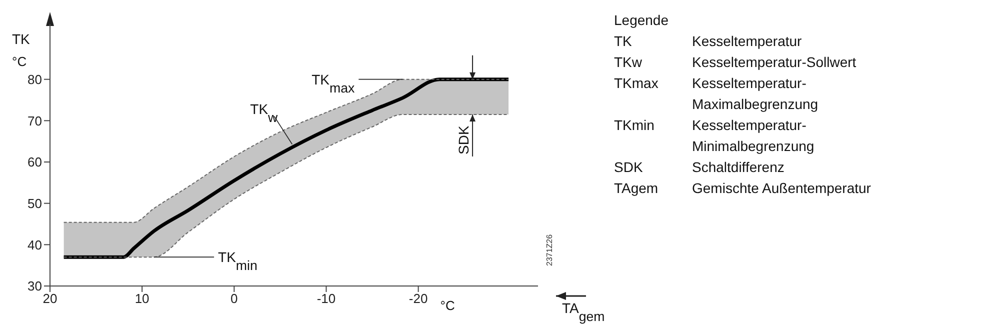 The image size is (984, 335). Describe the element at coordinates (21, 39) in the screenshot. I see `y-axis-title: TK` at that location.